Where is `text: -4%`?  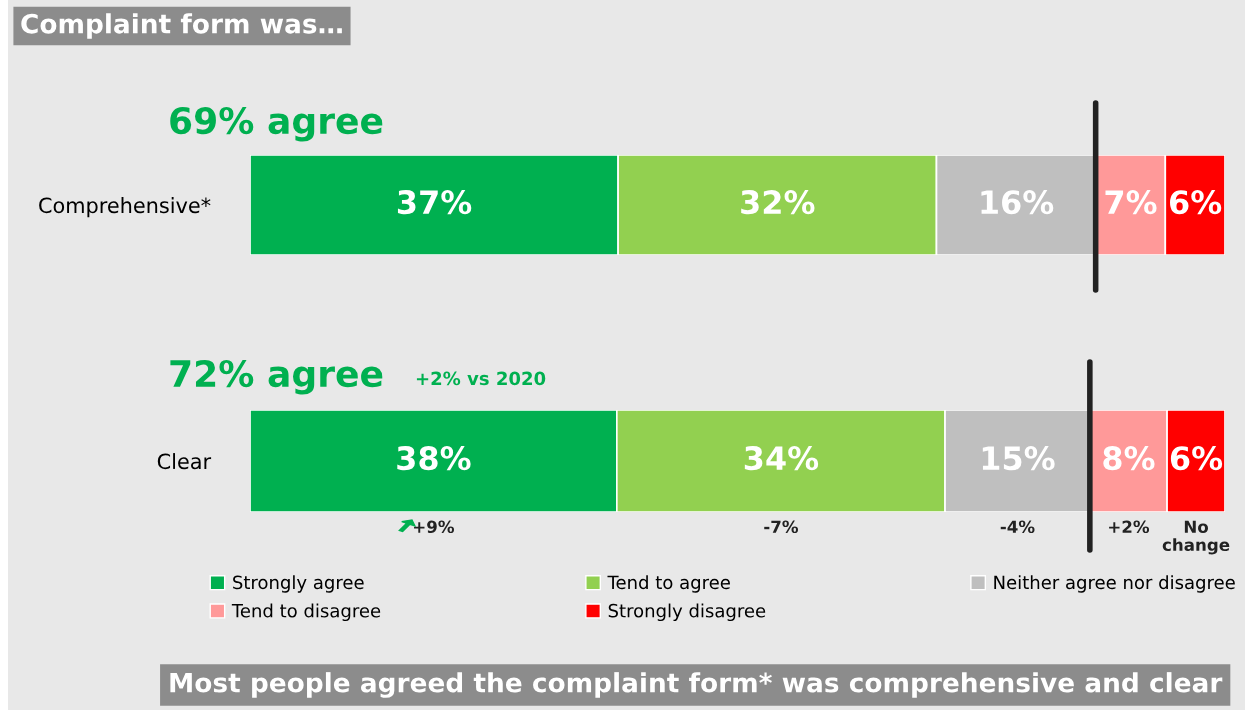
text: -4% is located at coordinates (1017, 527).